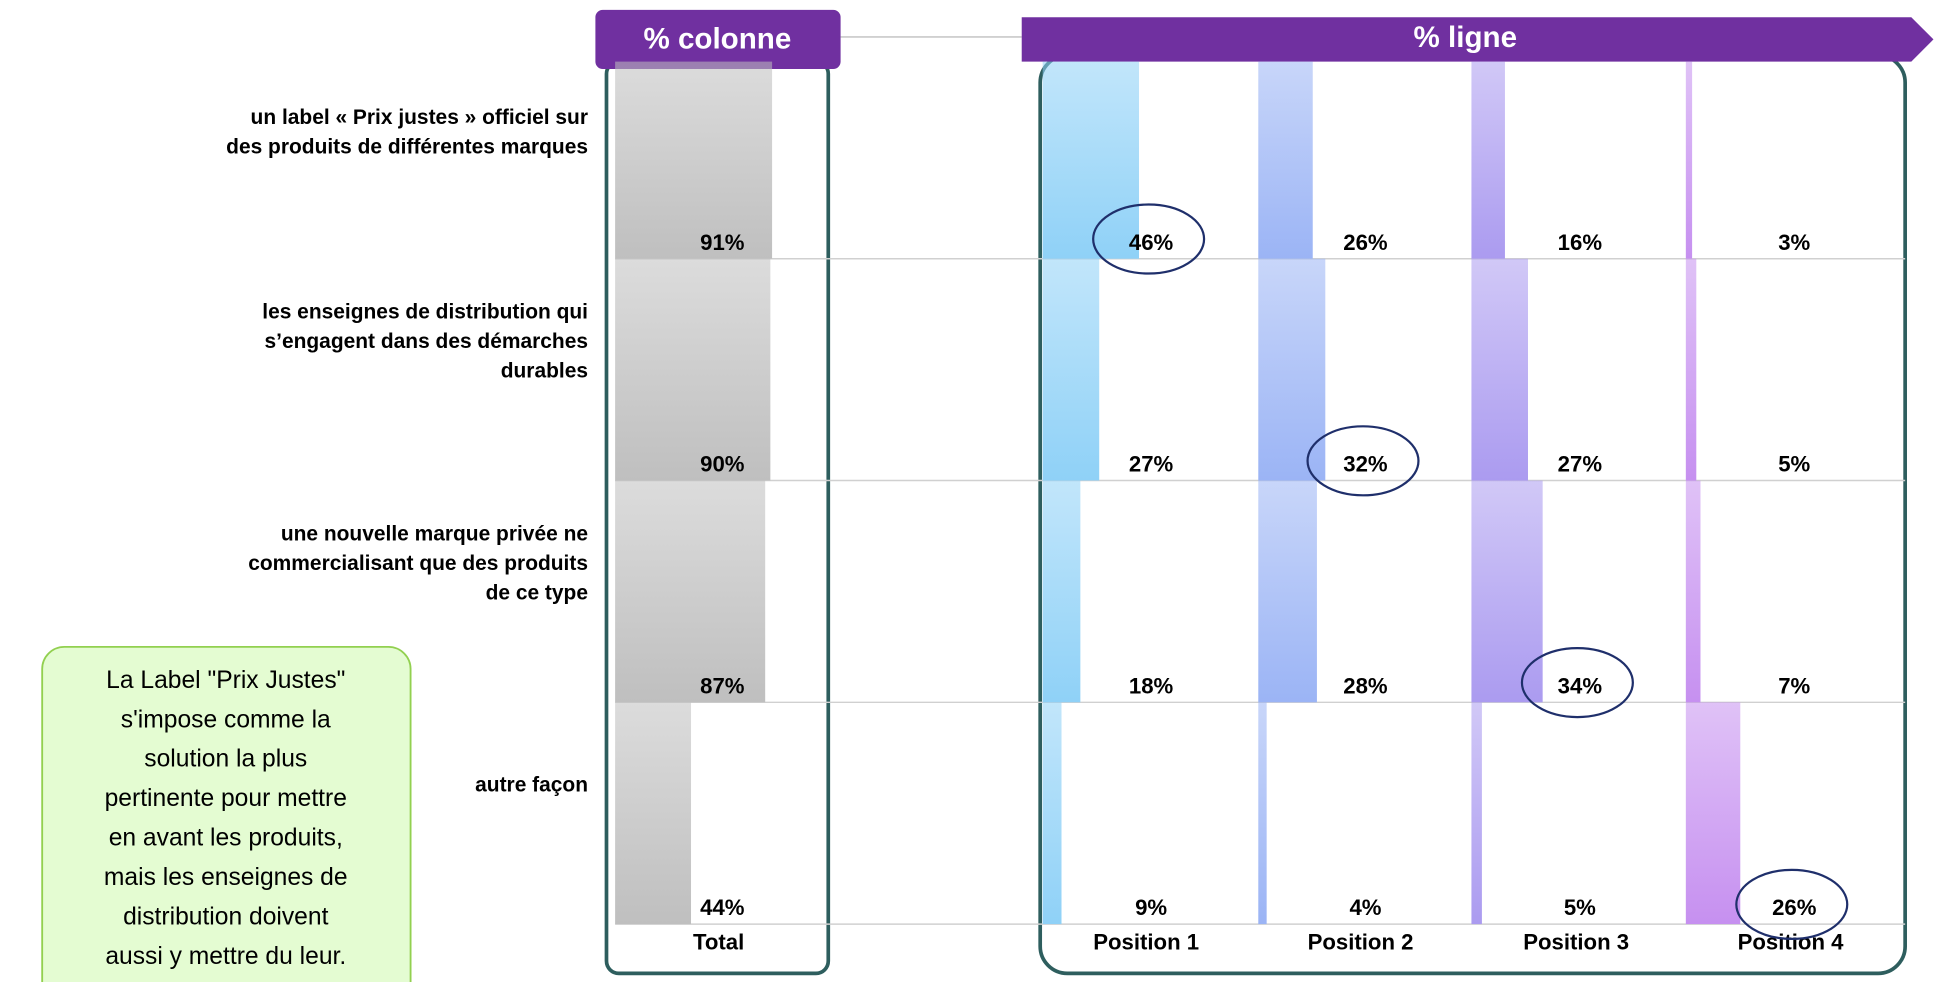 This screenshot has height=982, width=1935. What do you see at coordinates (226, 838) in the screenshot?
I see `note-text: en avant les produits,` at bounding box center [226, 838].